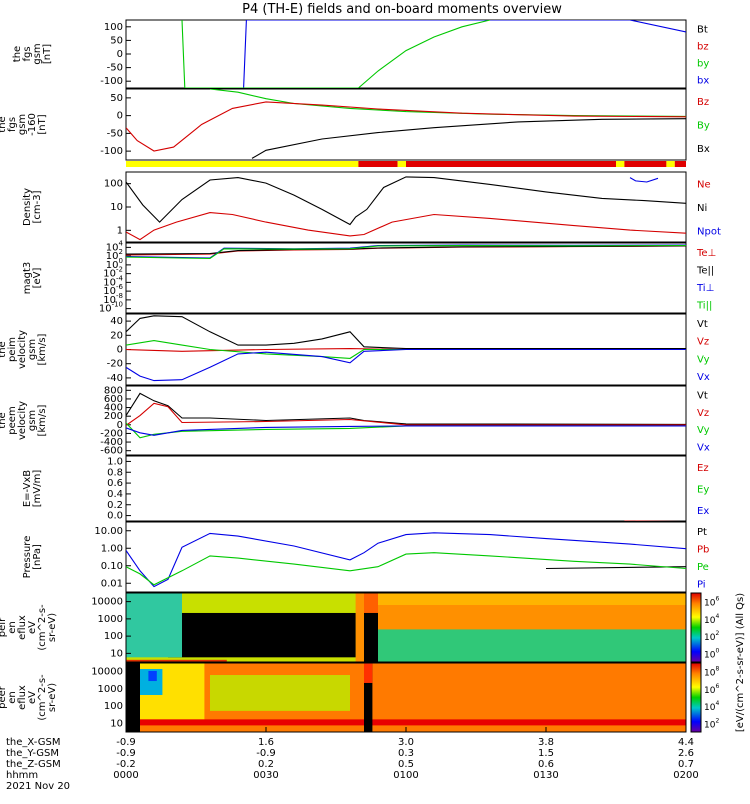 Image resolution: width=750 pixels, height=804 pixels. What do you see at coordinates (126, 764) in the screenshot?
I see `footer-value: -0.2` at bounding box center [126, 764].